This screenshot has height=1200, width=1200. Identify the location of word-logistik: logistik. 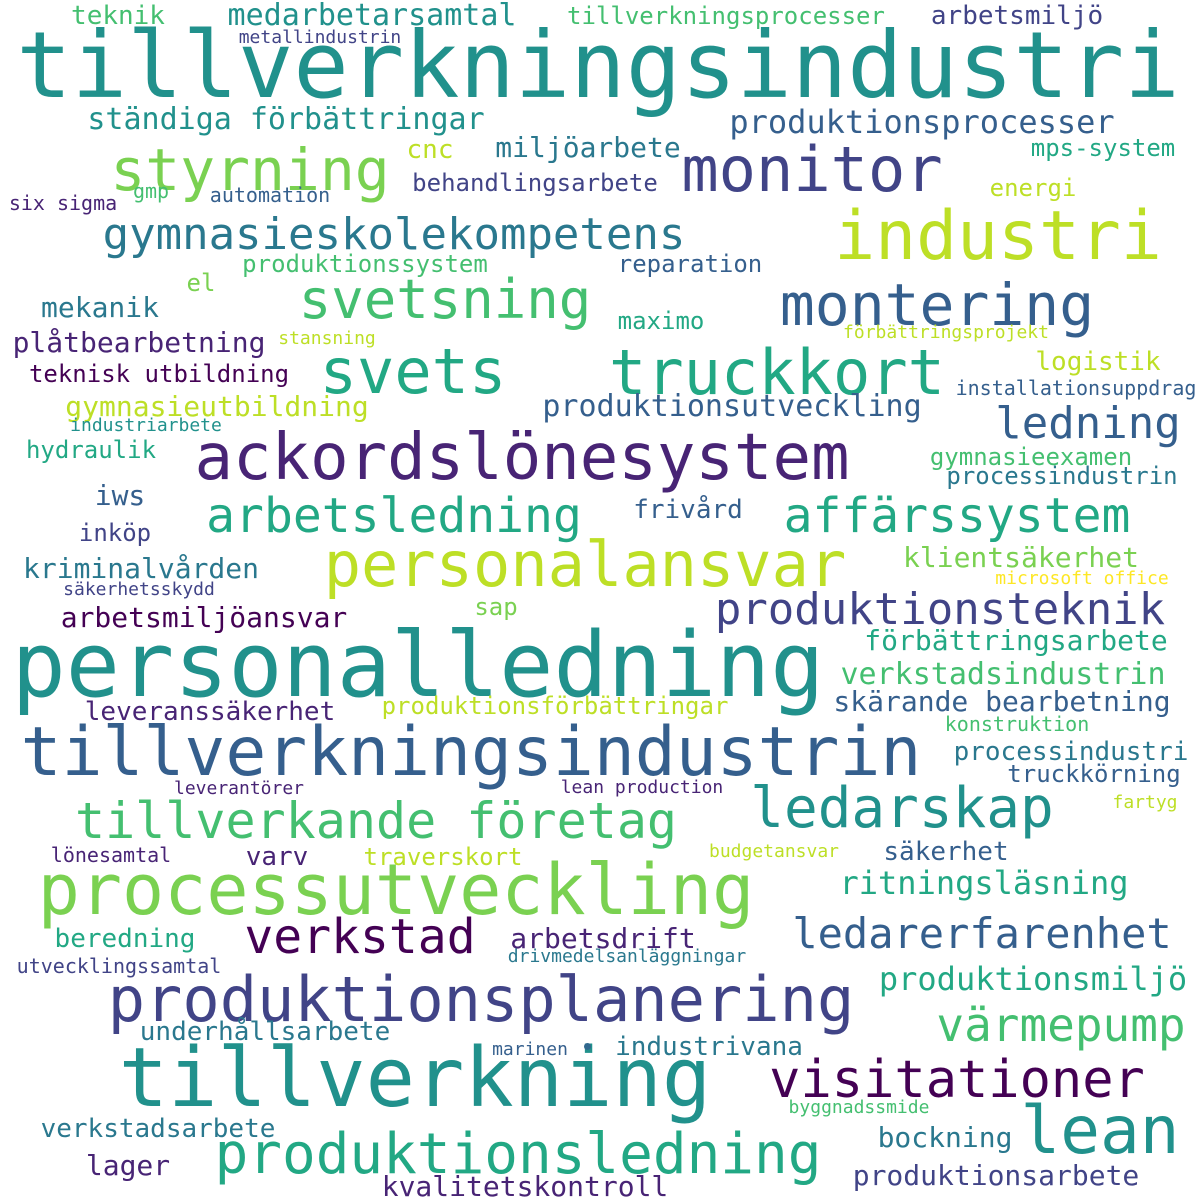
(1098, 362).